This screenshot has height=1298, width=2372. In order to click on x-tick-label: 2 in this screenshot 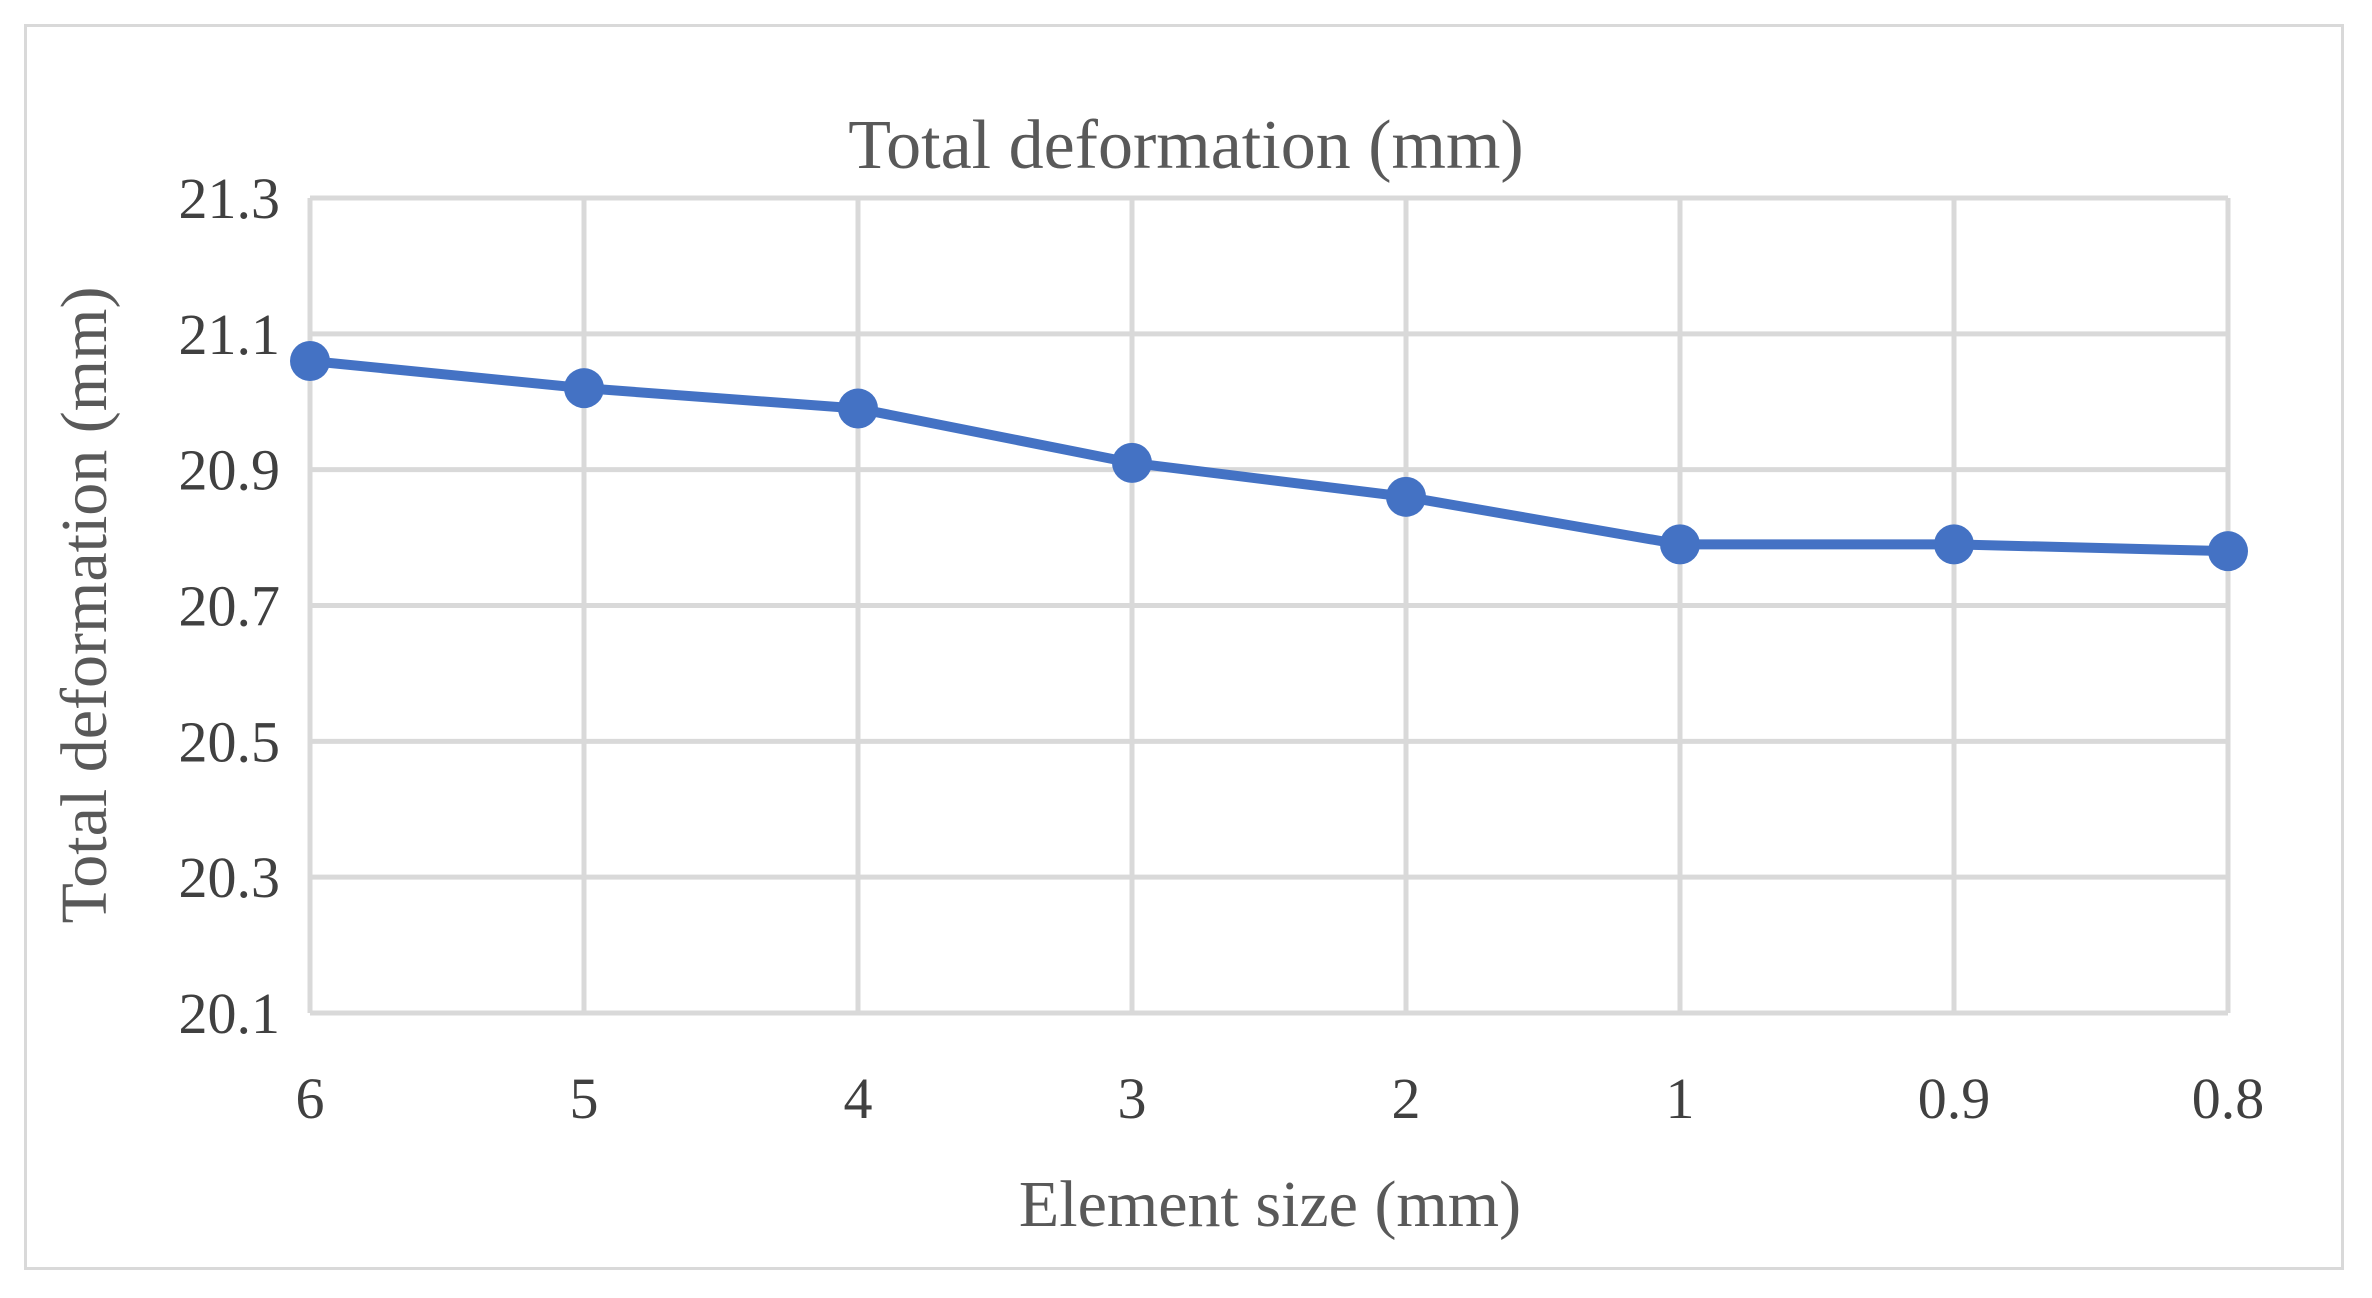, I will do `click(1406, 1098)`.